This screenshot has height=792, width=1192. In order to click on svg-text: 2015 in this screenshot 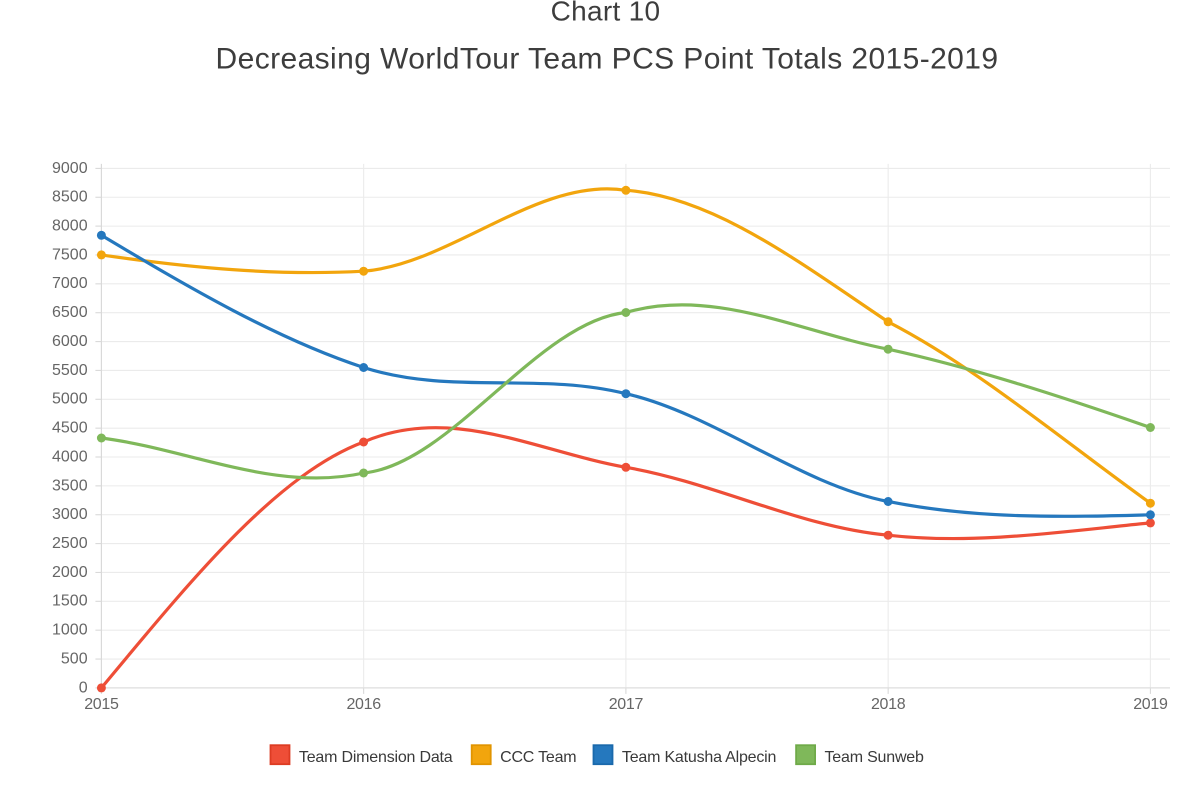, I will do `click(101, 704)`.